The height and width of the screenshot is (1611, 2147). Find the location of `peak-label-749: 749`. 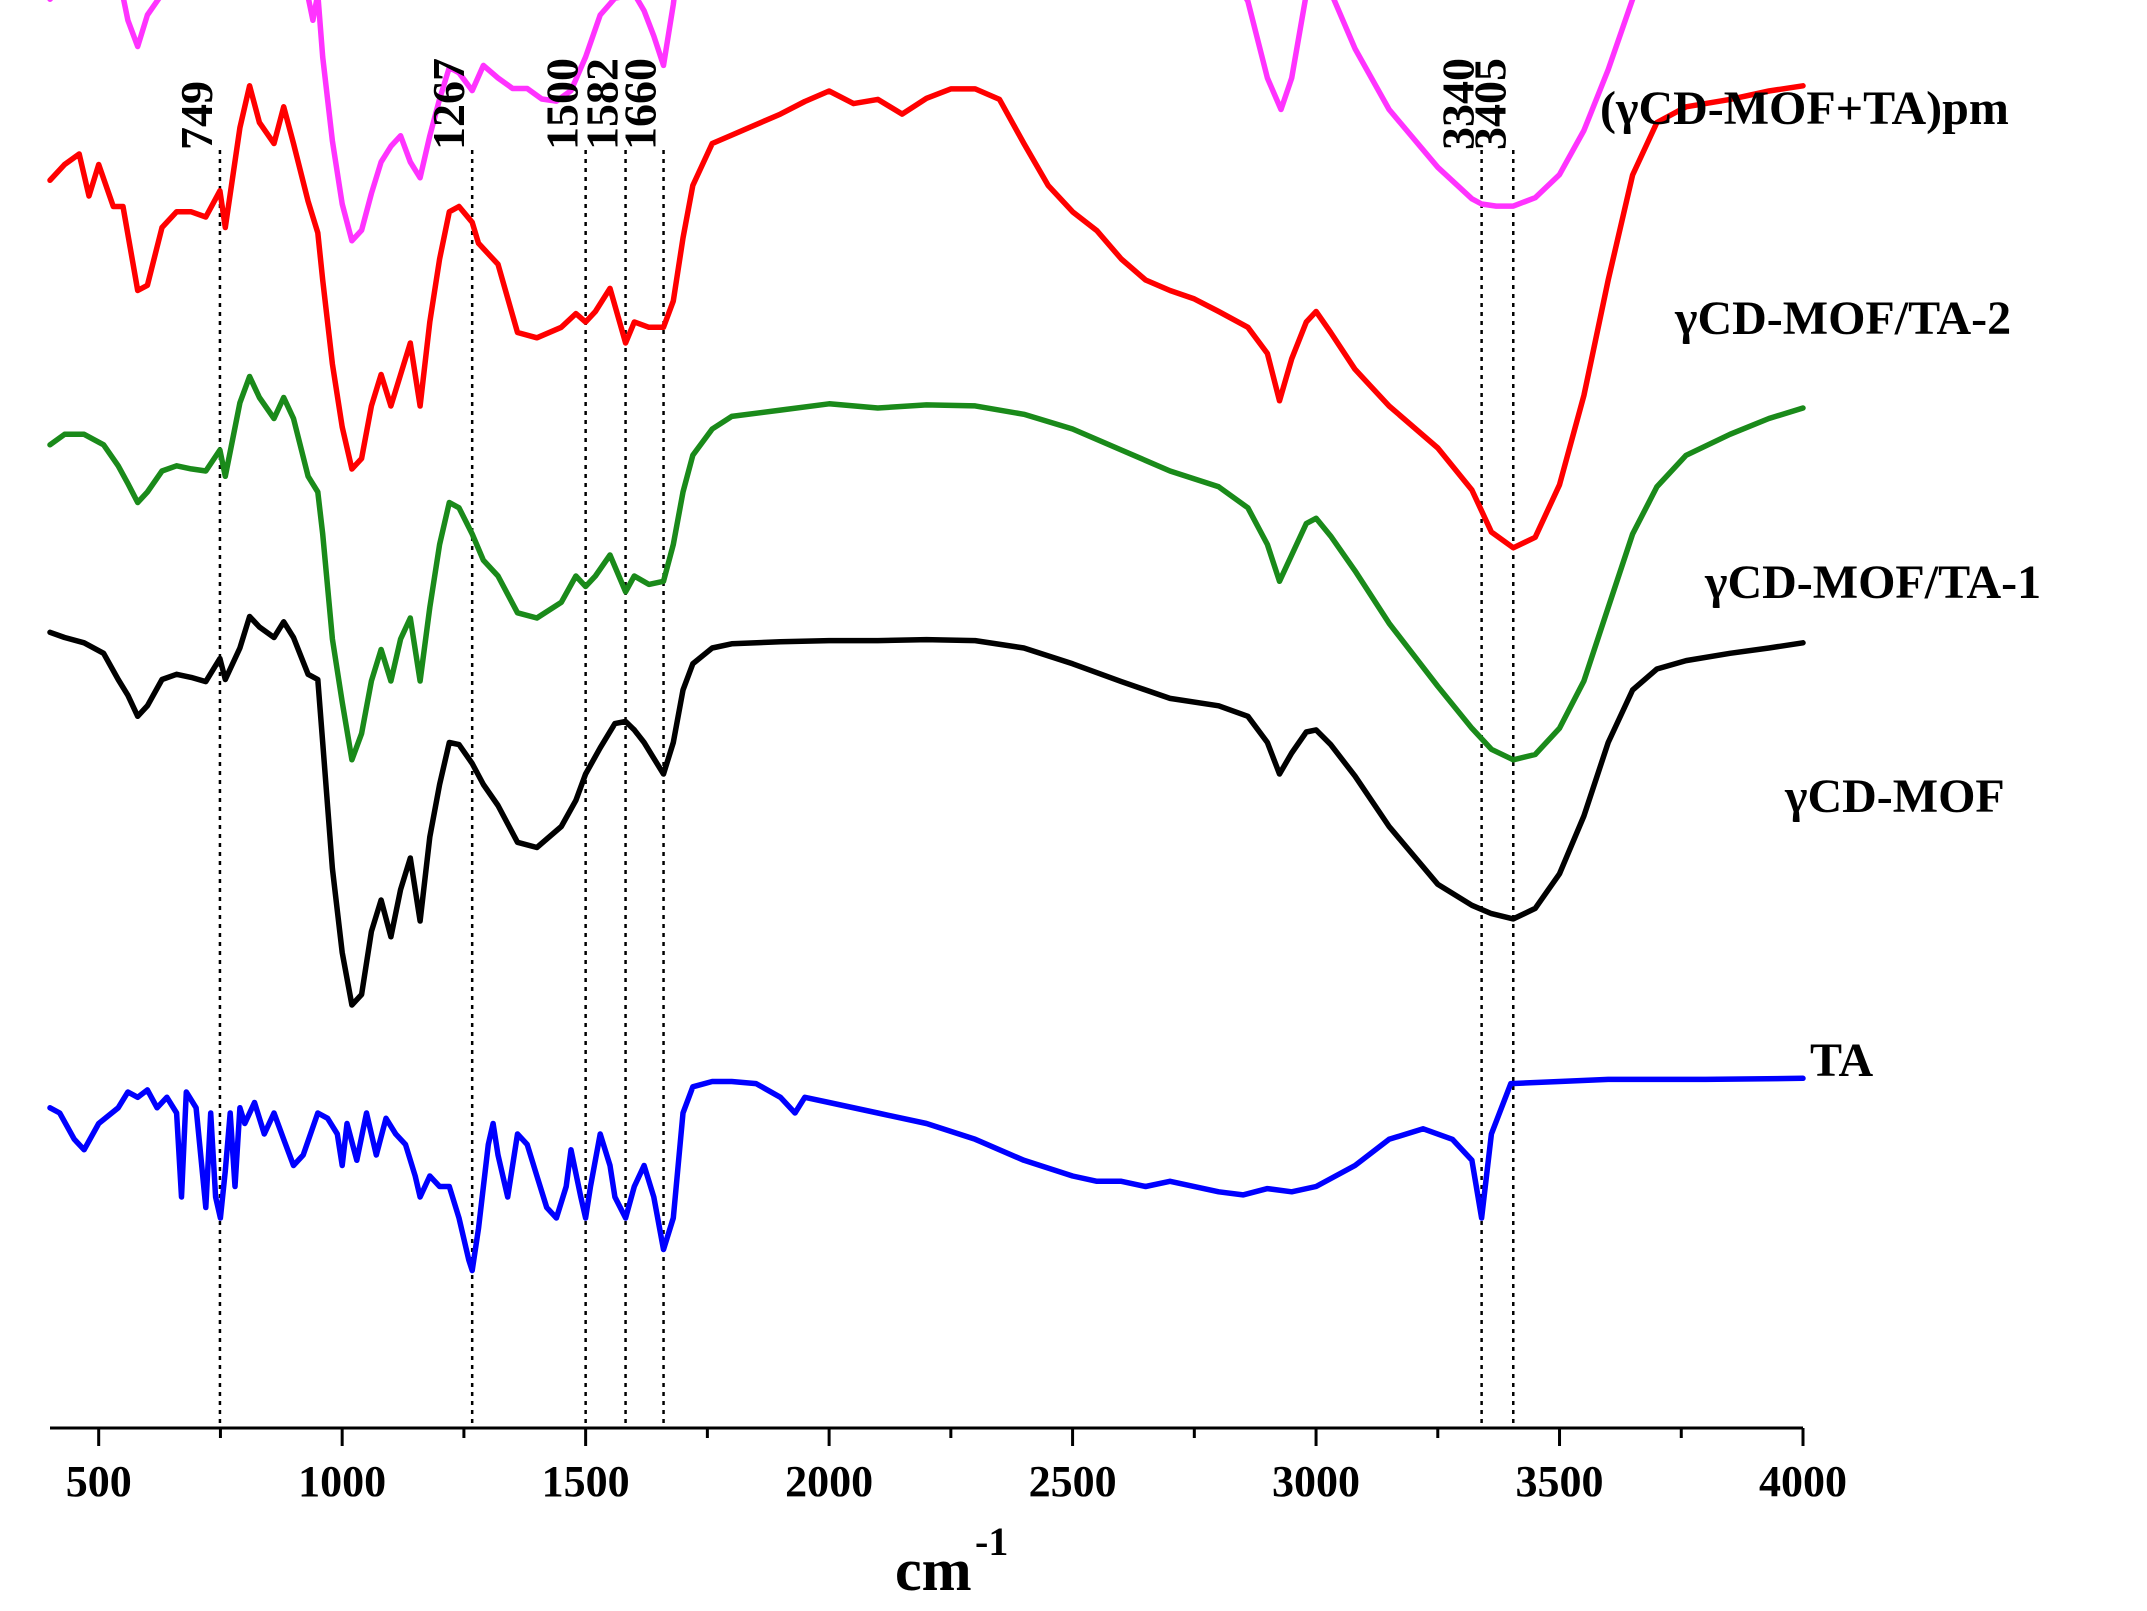

peak-label-749: 749 is located at coordinates (196, 115).